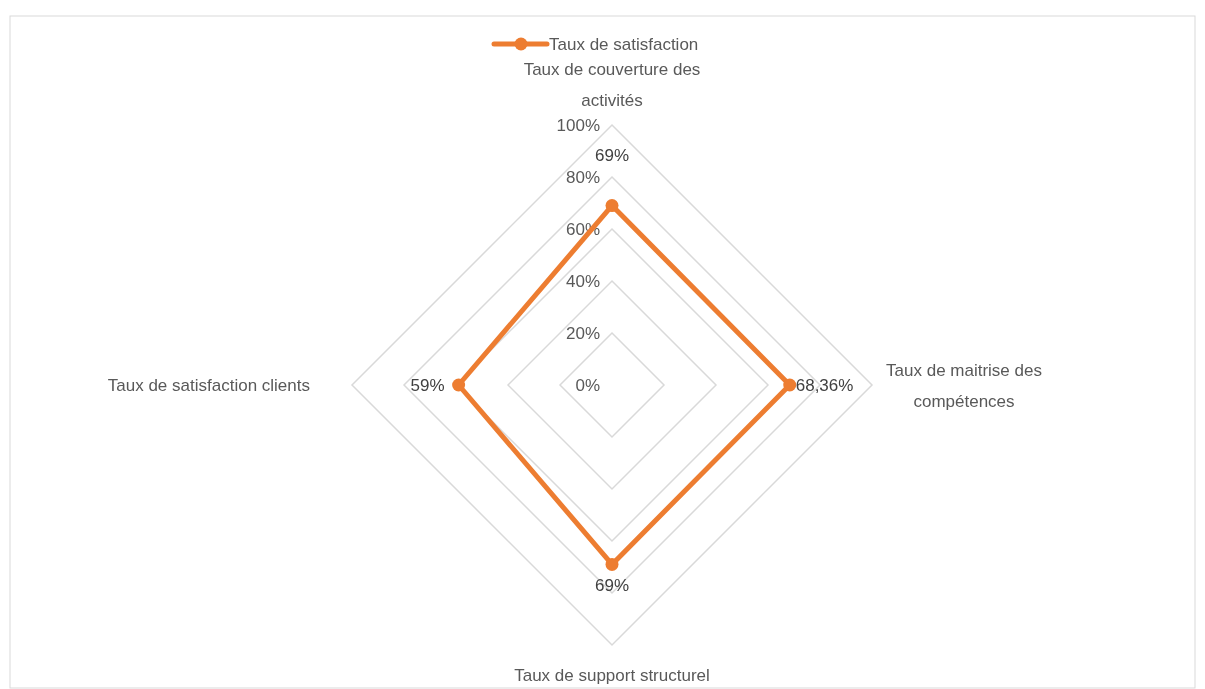 This screenshot has height=689, width=1205. What do you see at coordinates (824, 385) in the screenshot?
I see `data-label: 68,36%` at bounding box center [824, 385].